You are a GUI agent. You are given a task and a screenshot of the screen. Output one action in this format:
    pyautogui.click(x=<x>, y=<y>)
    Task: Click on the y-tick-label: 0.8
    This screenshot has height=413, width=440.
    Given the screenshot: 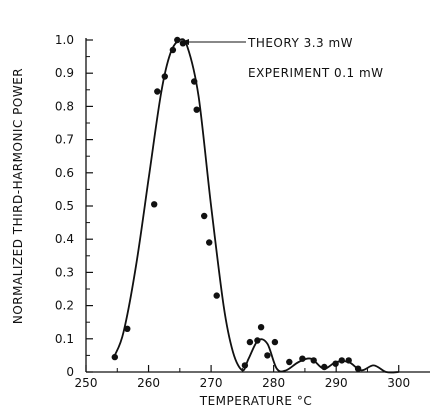 What is the action you would take?
    pyautogui.click(x=64, y=106)
    